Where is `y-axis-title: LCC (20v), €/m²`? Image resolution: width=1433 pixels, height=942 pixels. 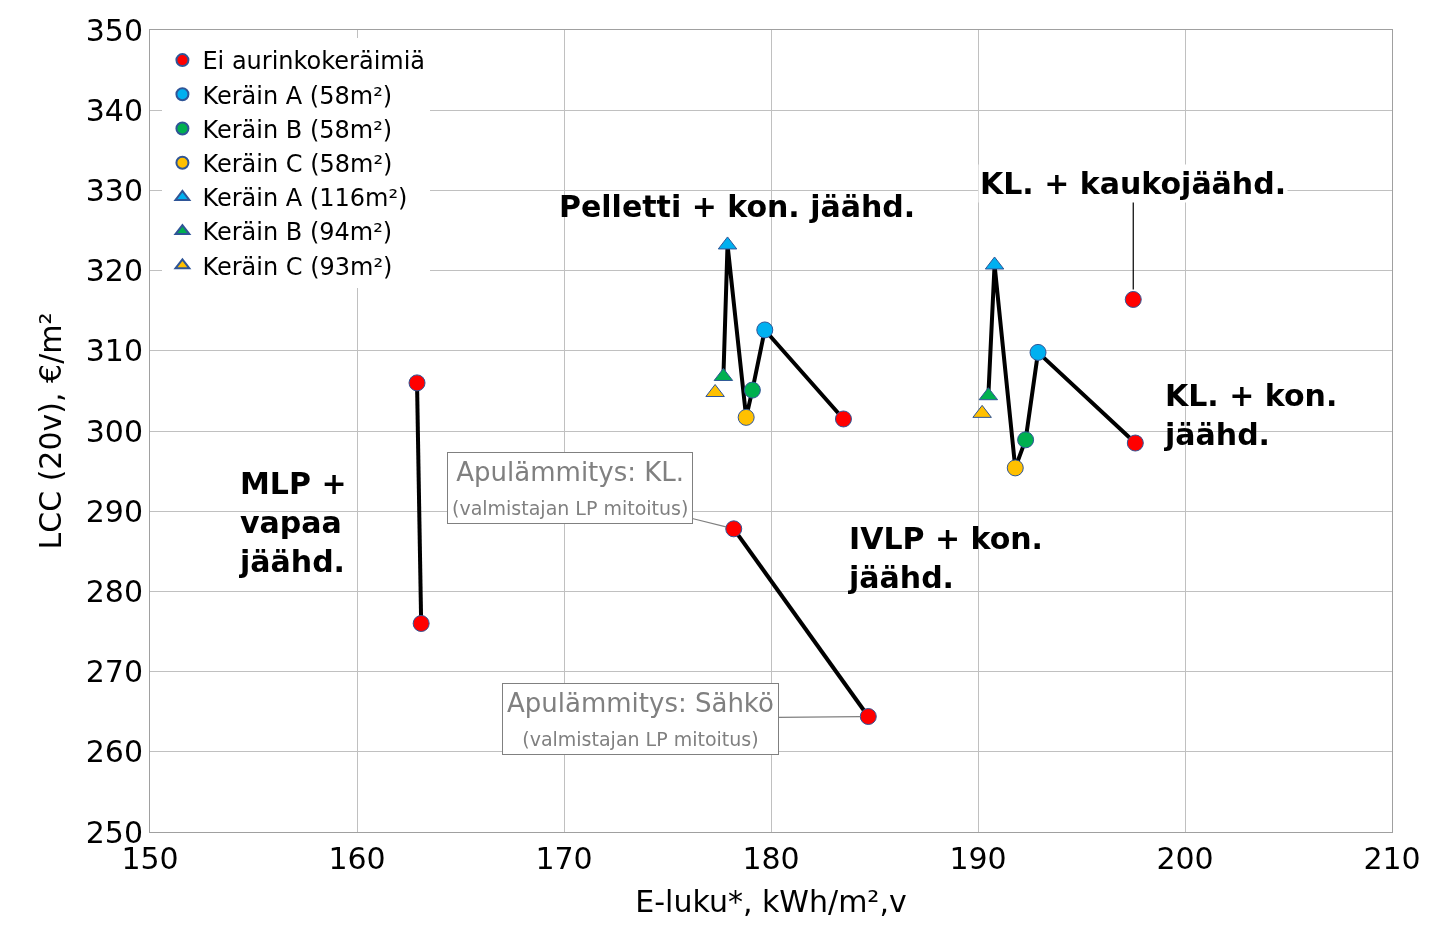
y-axis-title: LCC (20v), €/m² is located at coordinates (50, 431).